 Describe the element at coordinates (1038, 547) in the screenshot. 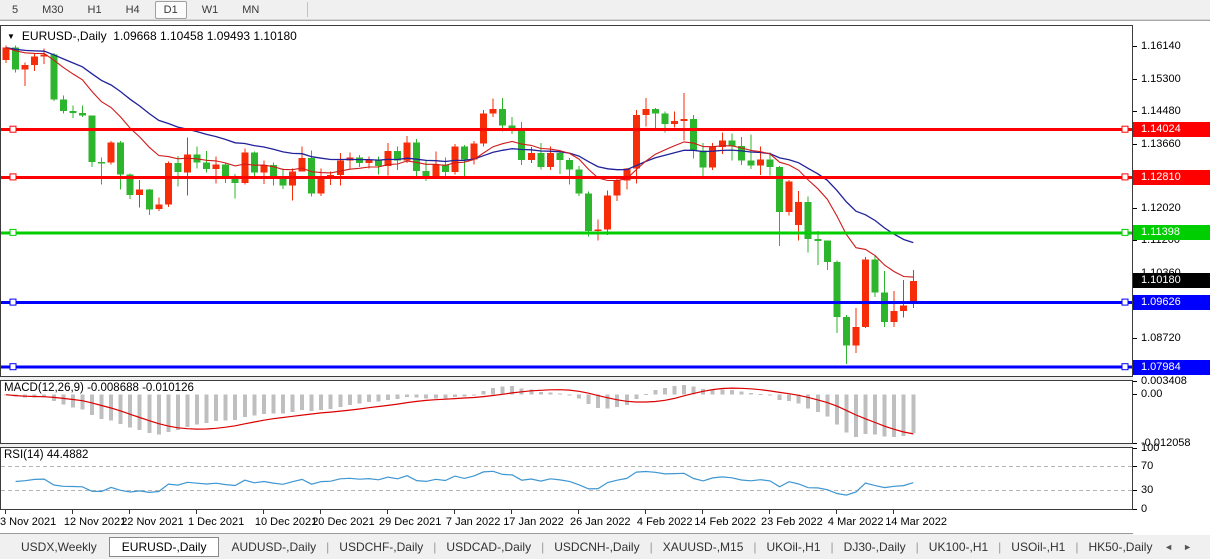

I see `tab-usoil-h1: USOil-,H1` at that location.